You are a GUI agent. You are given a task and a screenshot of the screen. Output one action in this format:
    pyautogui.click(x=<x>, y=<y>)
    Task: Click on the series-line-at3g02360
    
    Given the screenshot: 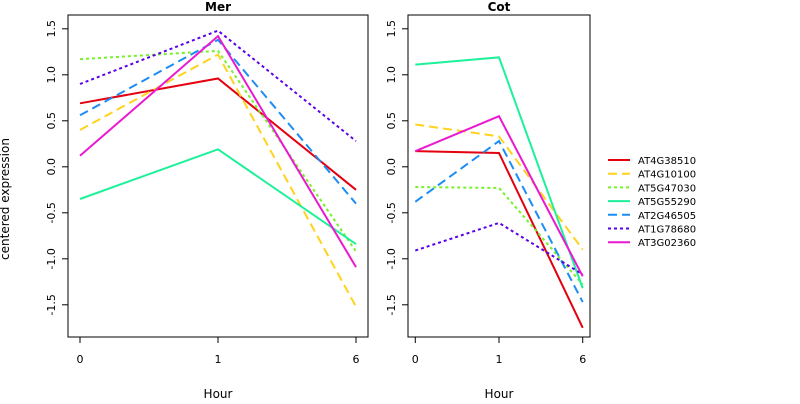 What is the action you would take?
    pyautogui.click(x=499, y=195)
    